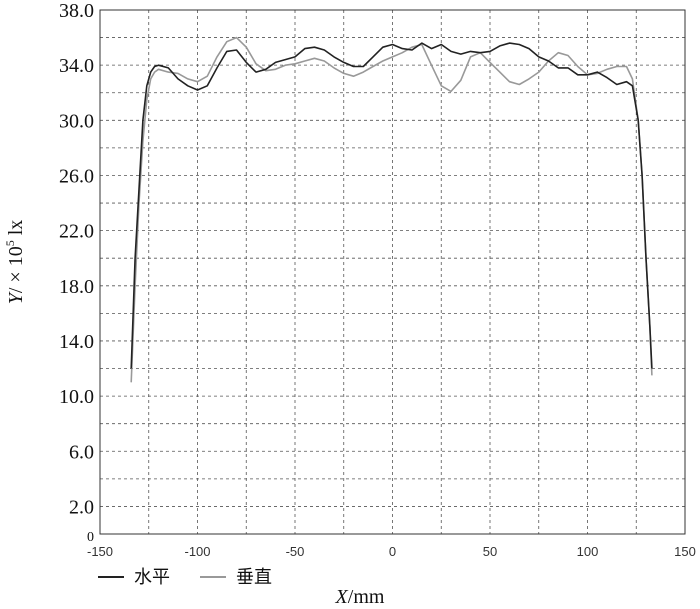 Image resolution: width=700 pixels, height=609 pixels. I want to click on x-axis-label-var: X, so click(342, 597).